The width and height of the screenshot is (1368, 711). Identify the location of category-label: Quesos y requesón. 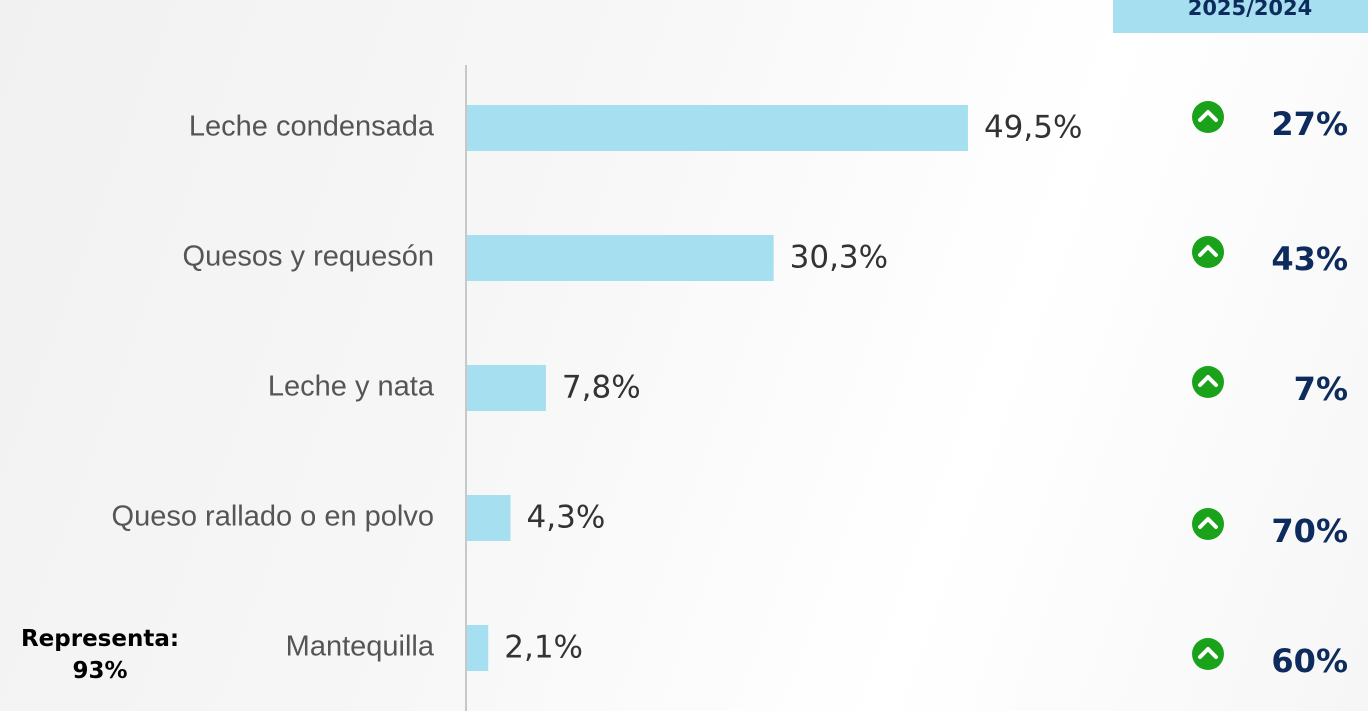
(308, 257).